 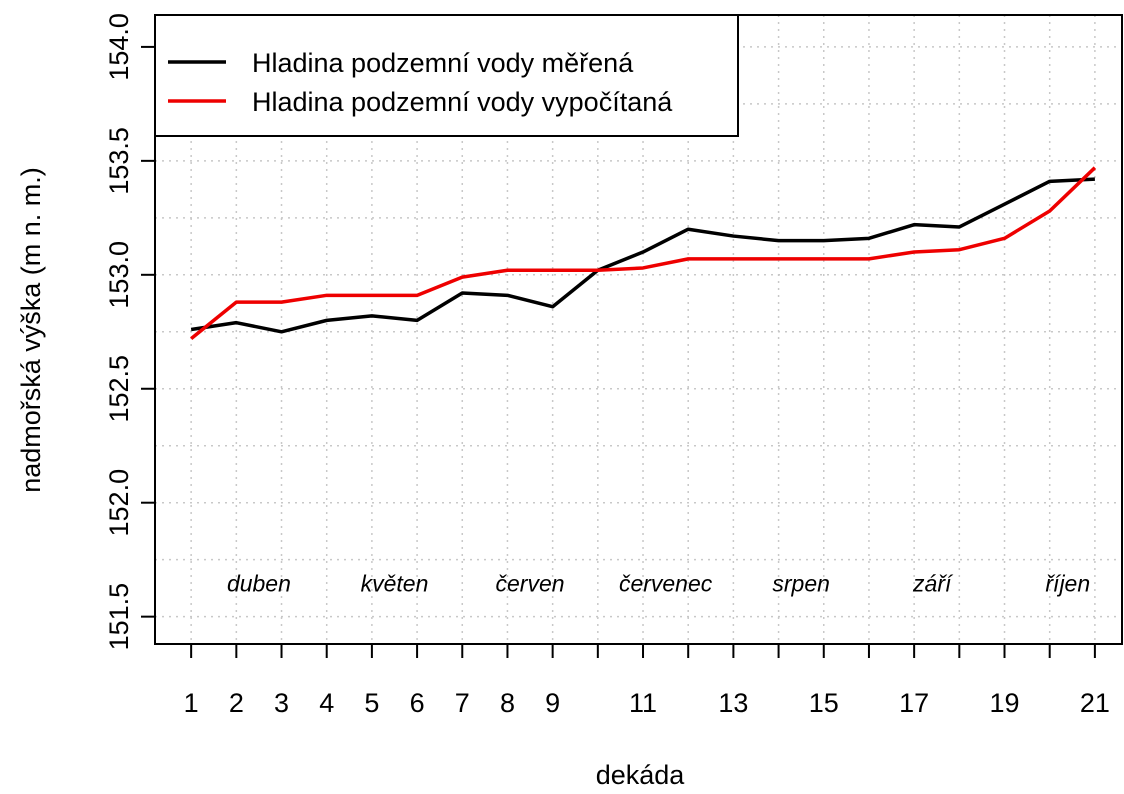 I want to click on annotation: srpen, so click(x=801, y=583).